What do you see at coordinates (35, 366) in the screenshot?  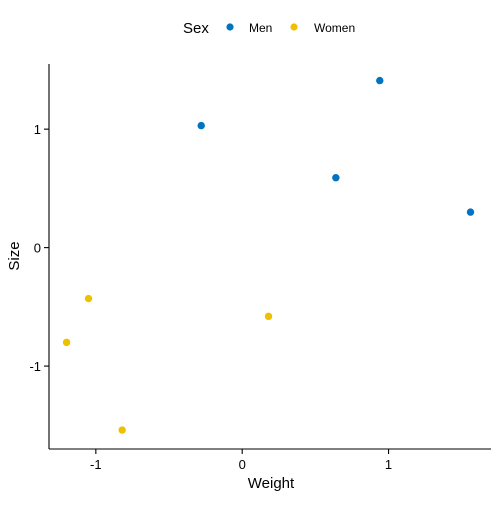 I see `y-tick-label: -1` at bounding box center [35, 366].